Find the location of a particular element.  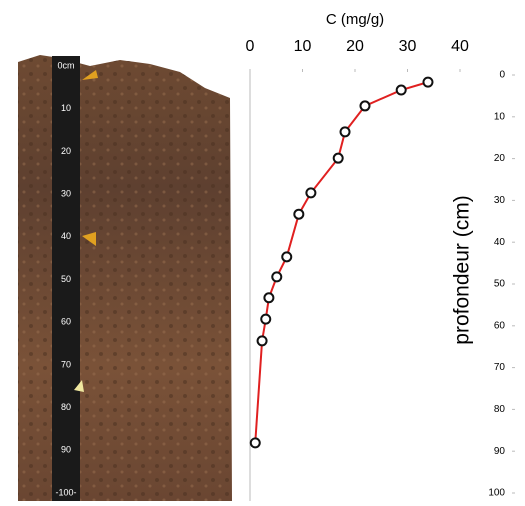

ruler-label: 80 is located at coordinates (66, 407).